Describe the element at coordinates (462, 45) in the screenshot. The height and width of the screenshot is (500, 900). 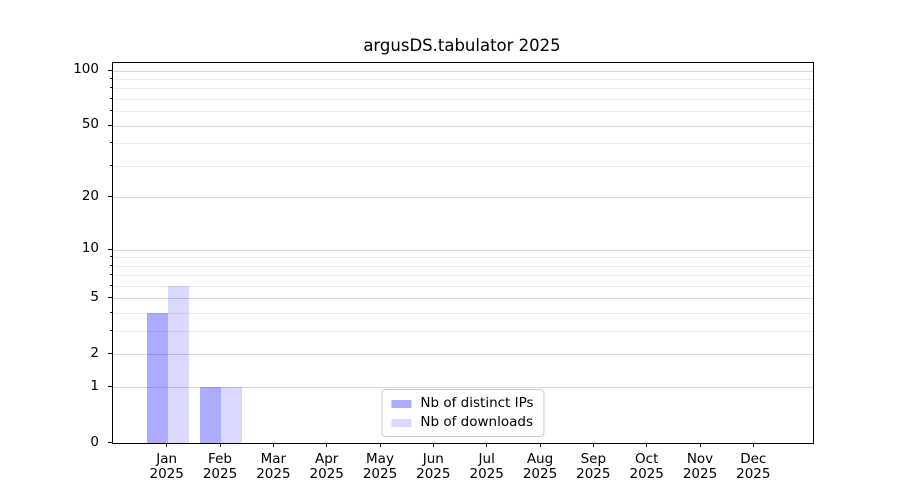
I see `chart-title: argusDS.tabulator 2025` at that location.